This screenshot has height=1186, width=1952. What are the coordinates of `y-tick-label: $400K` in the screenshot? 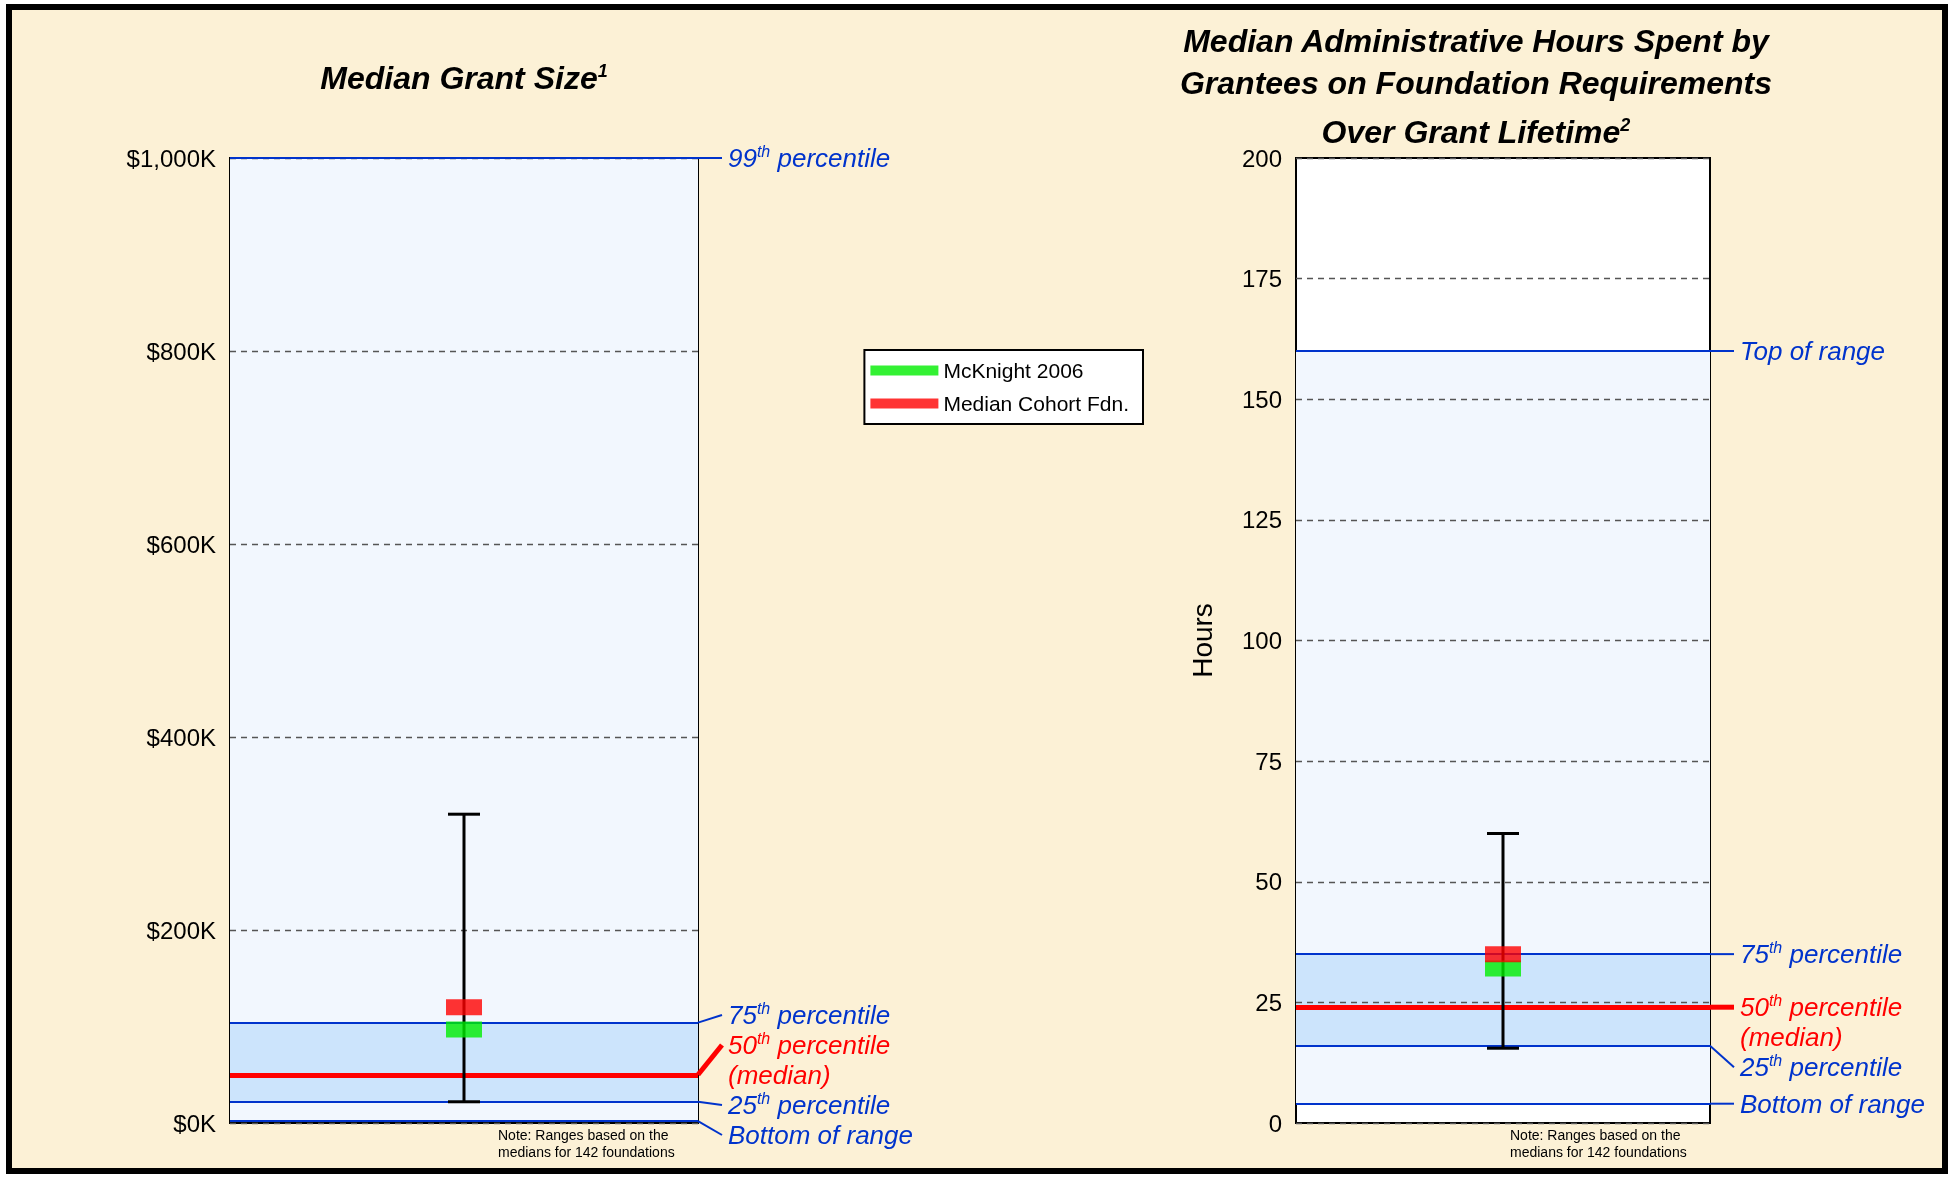 It's located at (181, 737).